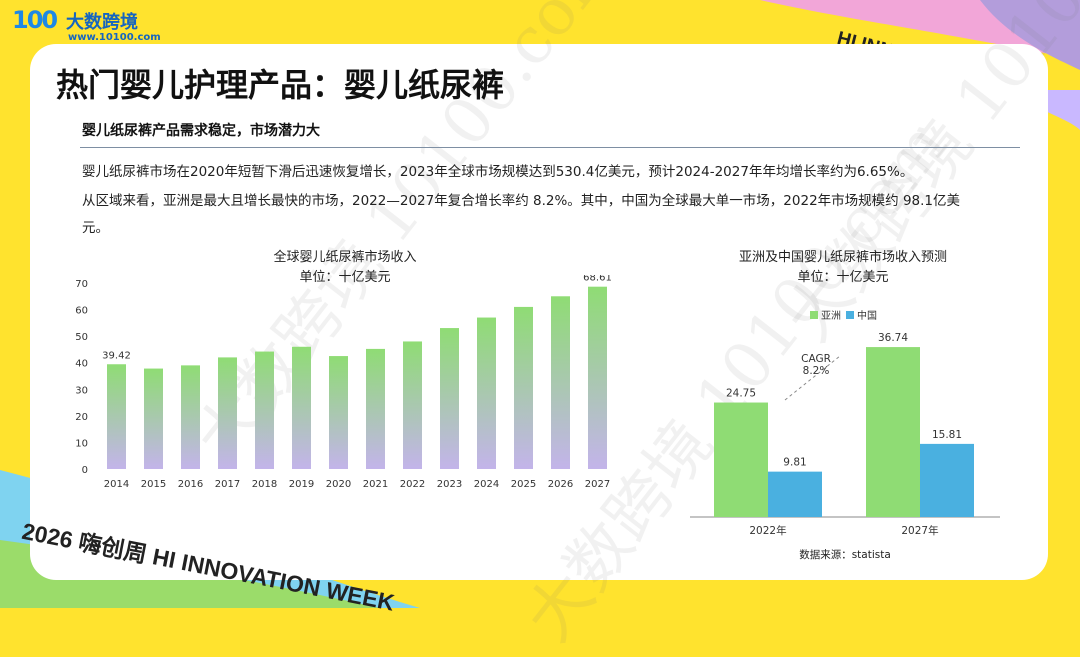 The height and width of the screenshot is (657, 1080). Describe the element at coordinates (843, 277) in the screenshot. I see `chart2-unit: 单位：十亿美元` at that location.